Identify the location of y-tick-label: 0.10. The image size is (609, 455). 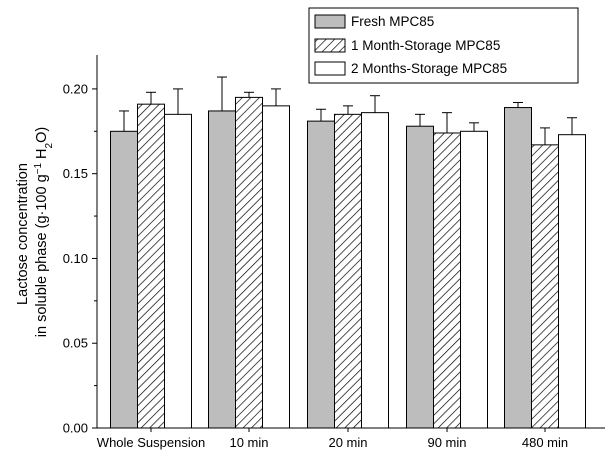
(75, 258).